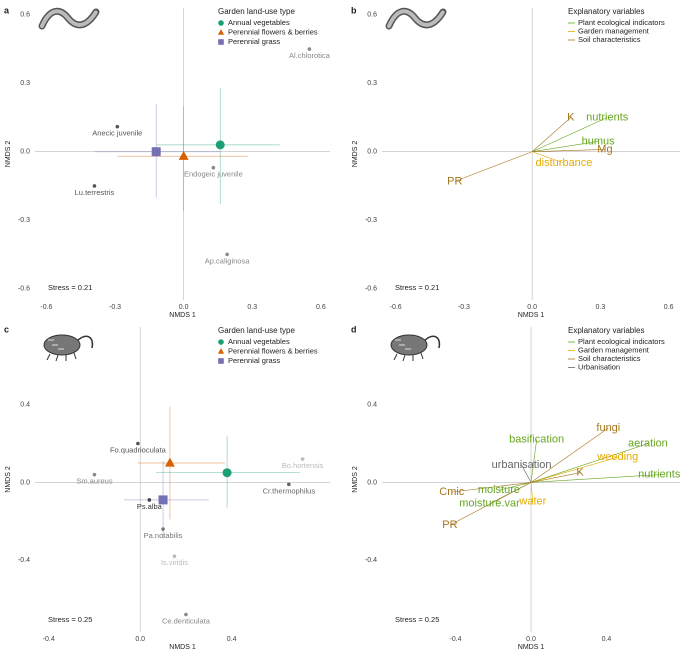 The width and height of the screenshot is (685, 655). I want to click on vector-label: aeration, so click(648, 443).